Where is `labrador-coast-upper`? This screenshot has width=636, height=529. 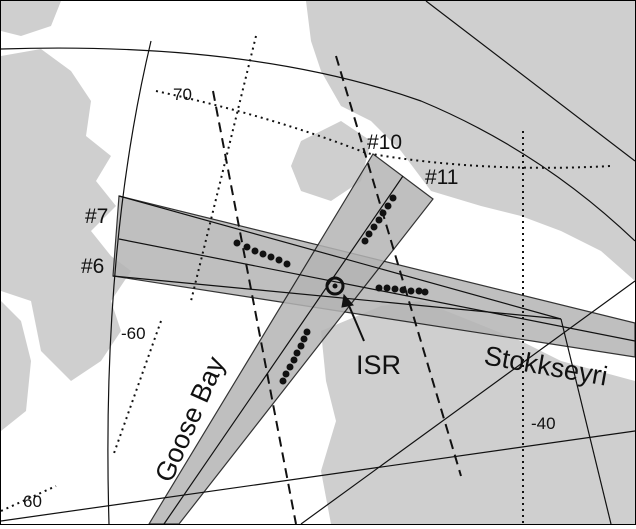
labrador-coast-upper is located at coordinates (66, 215).